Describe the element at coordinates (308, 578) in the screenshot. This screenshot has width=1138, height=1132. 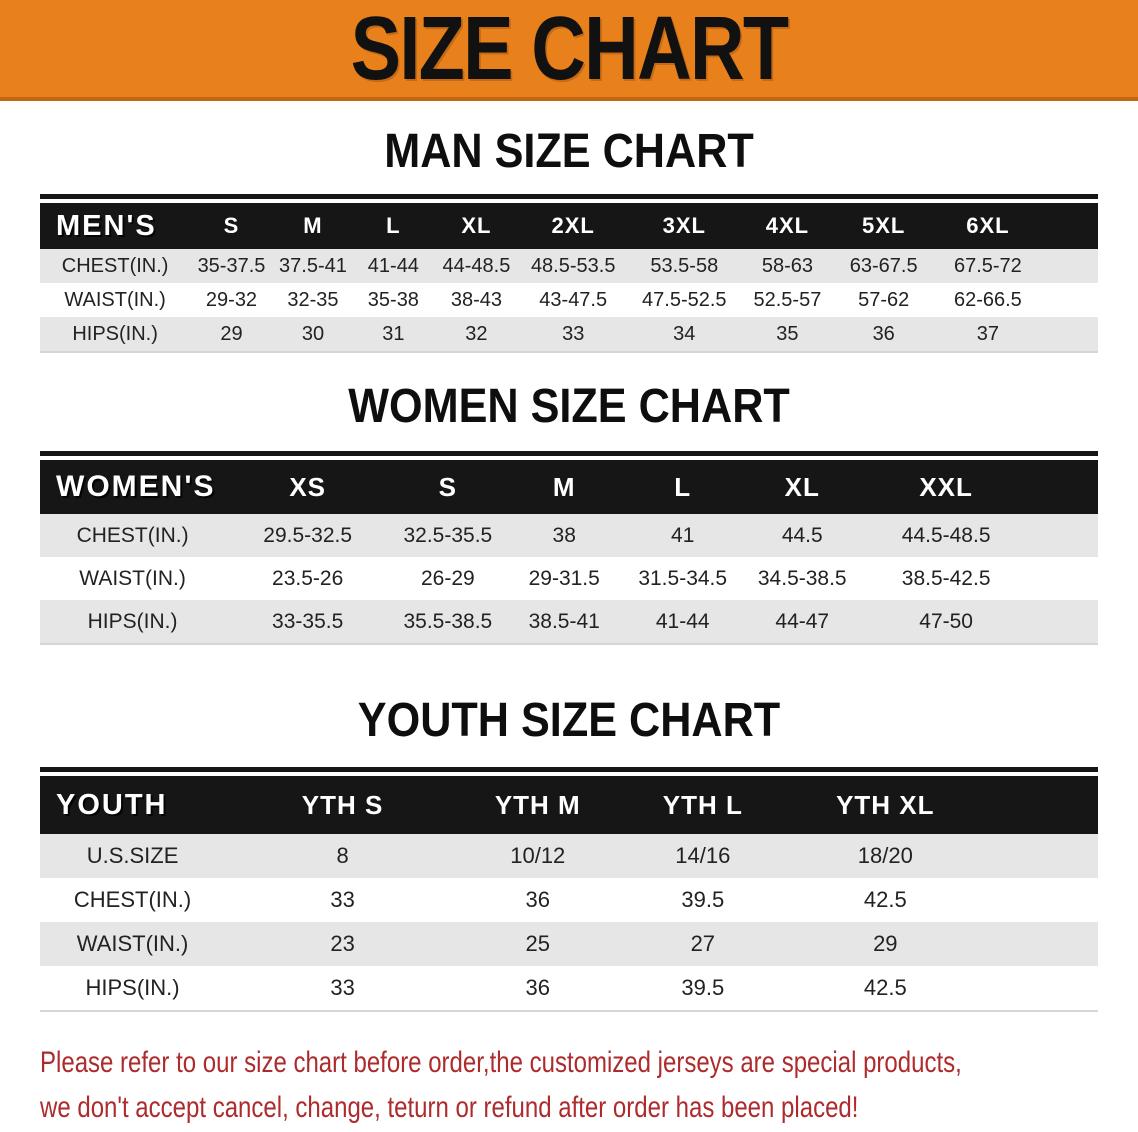
I see `measurement-value: 23.5-26` at that location.